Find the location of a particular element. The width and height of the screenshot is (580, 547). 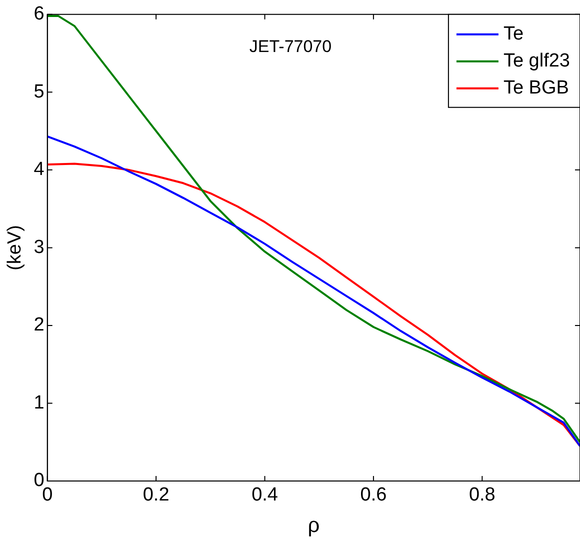

x-tick-label: 0.8 is located at coordinates (482, 495).